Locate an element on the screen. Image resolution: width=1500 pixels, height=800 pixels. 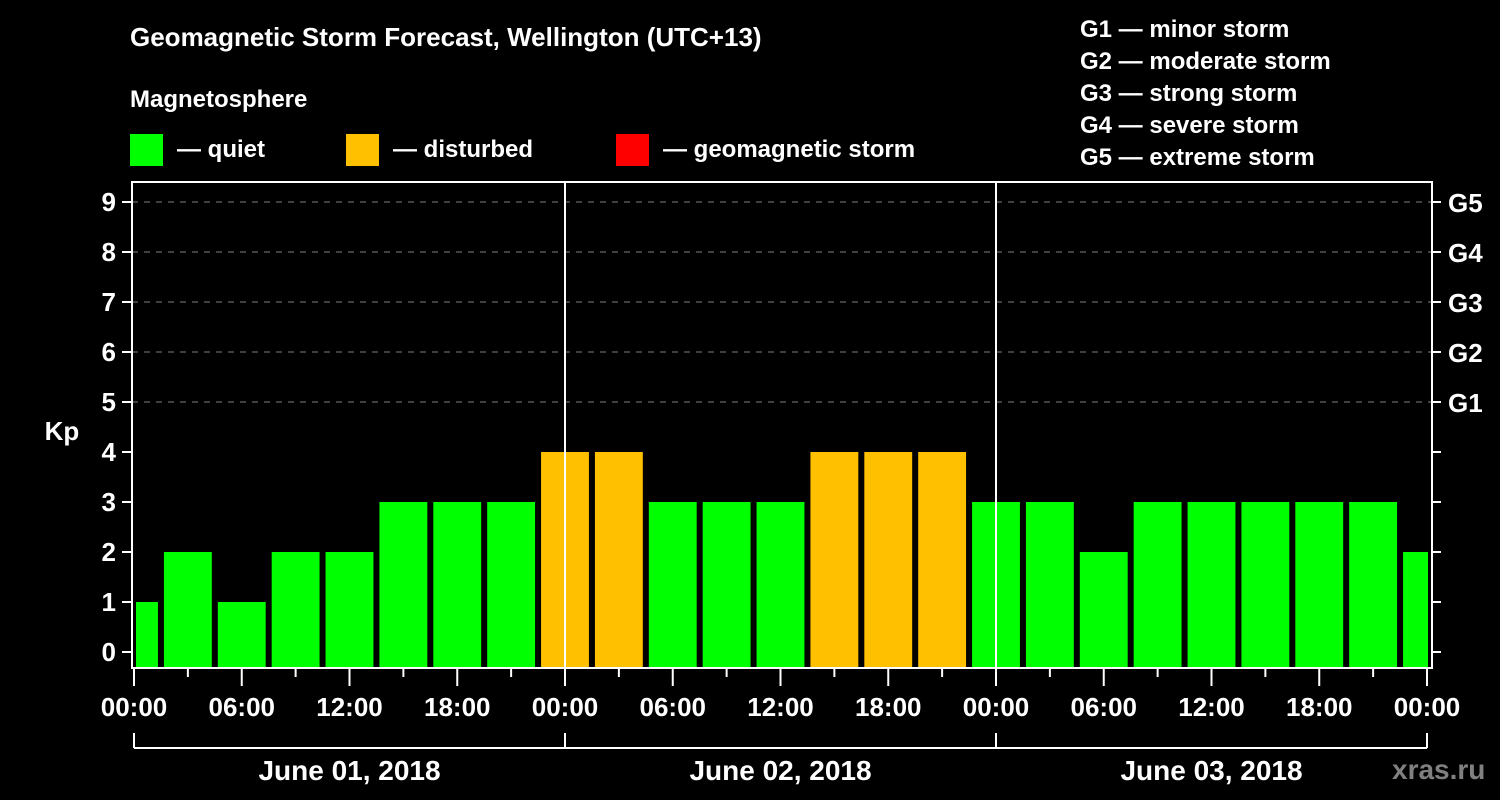
day-label: June 03, 2018 is located at coordinates (1211, 770).